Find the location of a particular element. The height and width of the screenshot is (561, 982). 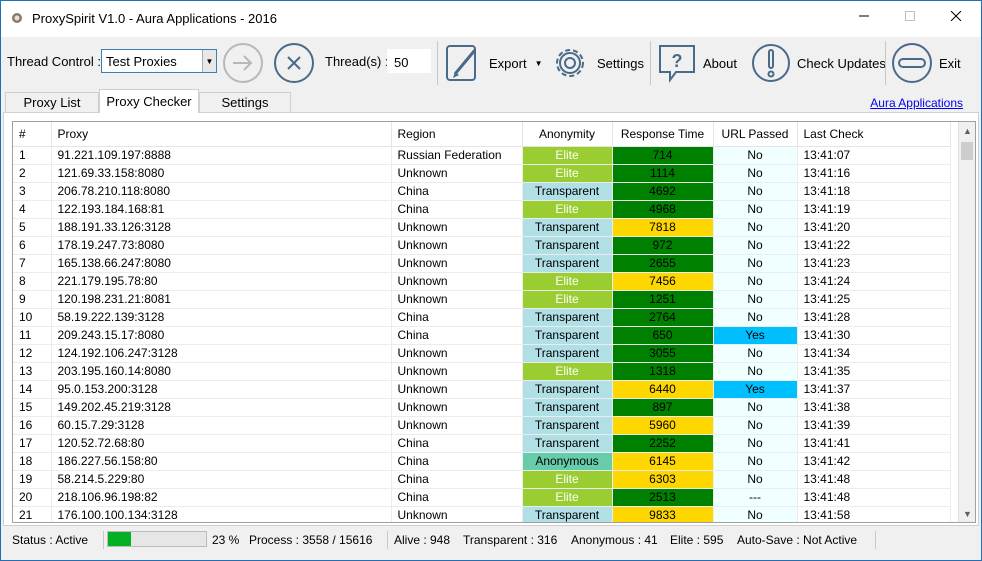

check-updates-label: Check Updates is located at coordinates (841, 63).